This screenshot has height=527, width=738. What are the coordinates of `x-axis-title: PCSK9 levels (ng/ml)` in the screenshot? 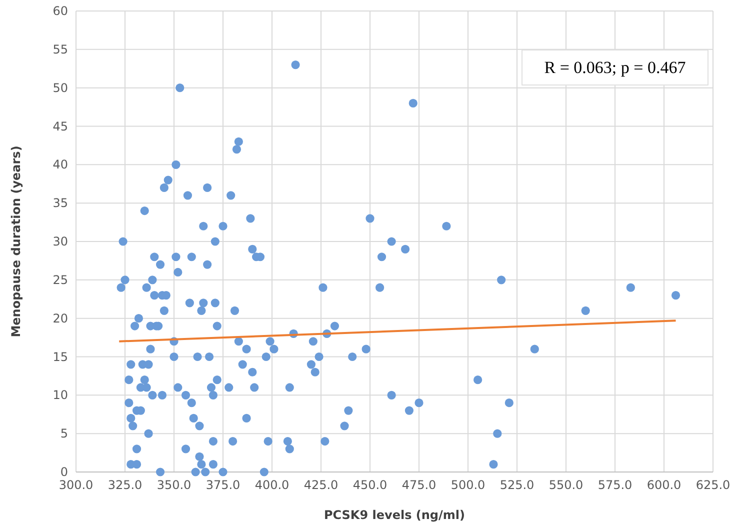 It's located at (395, 515).